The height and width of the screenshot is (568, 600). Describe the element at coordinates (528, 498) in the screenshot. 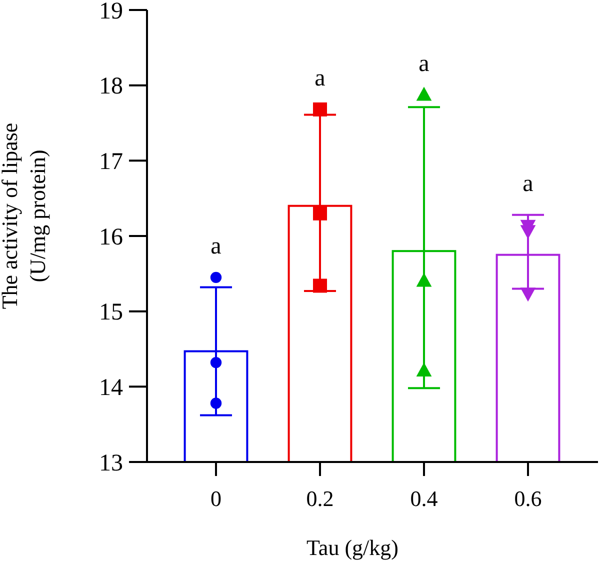

I see `x-tick-label: 0.6` at that location.